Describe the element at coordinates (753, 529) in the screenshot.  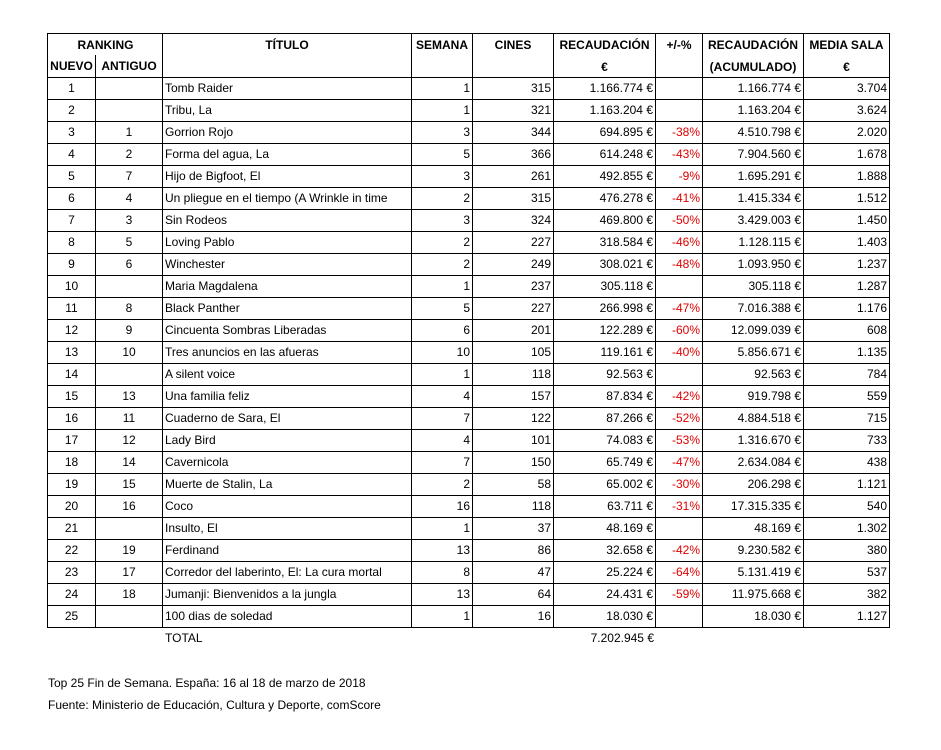
I see `table-cell: 48.169 €` at that location.